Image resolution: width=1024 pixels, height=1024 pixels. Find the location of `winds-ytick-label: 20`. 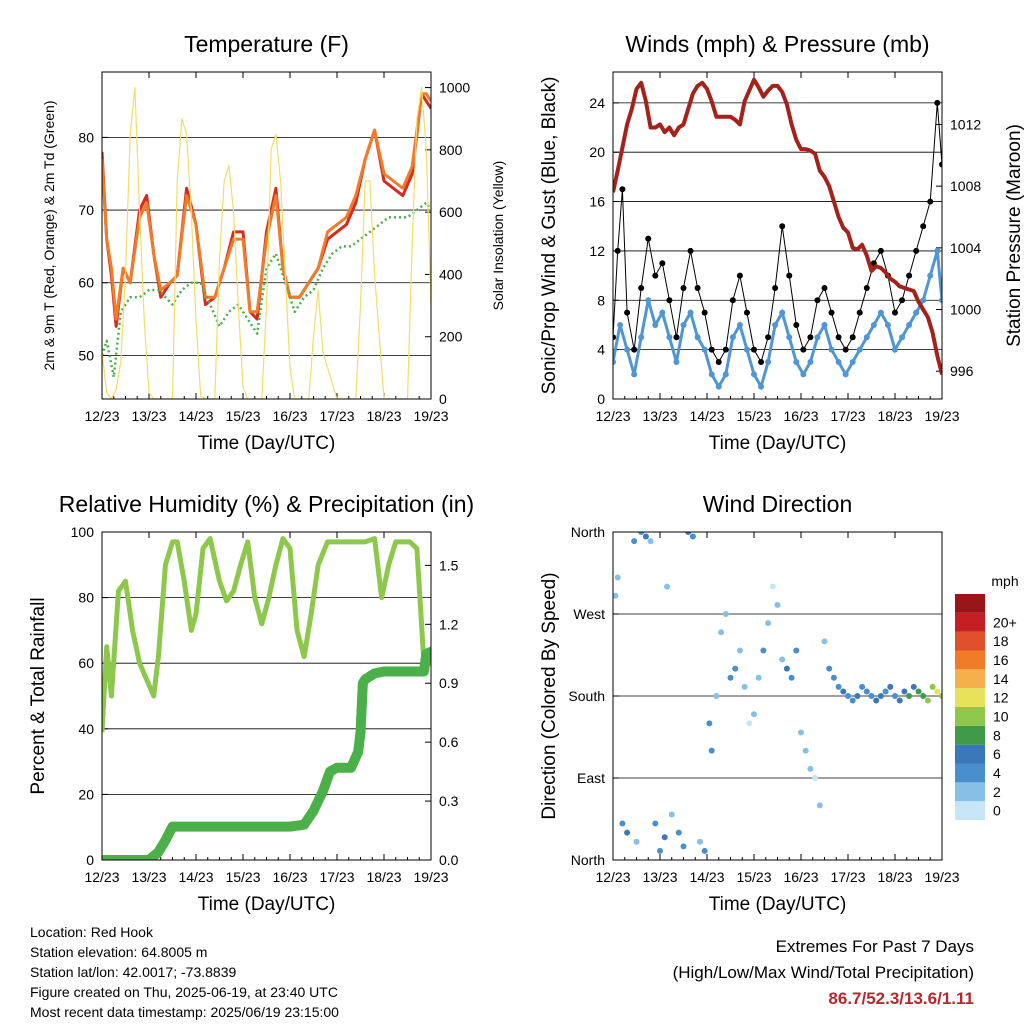

winds-ytick-label: 20 is located at coordinates (597, 152).